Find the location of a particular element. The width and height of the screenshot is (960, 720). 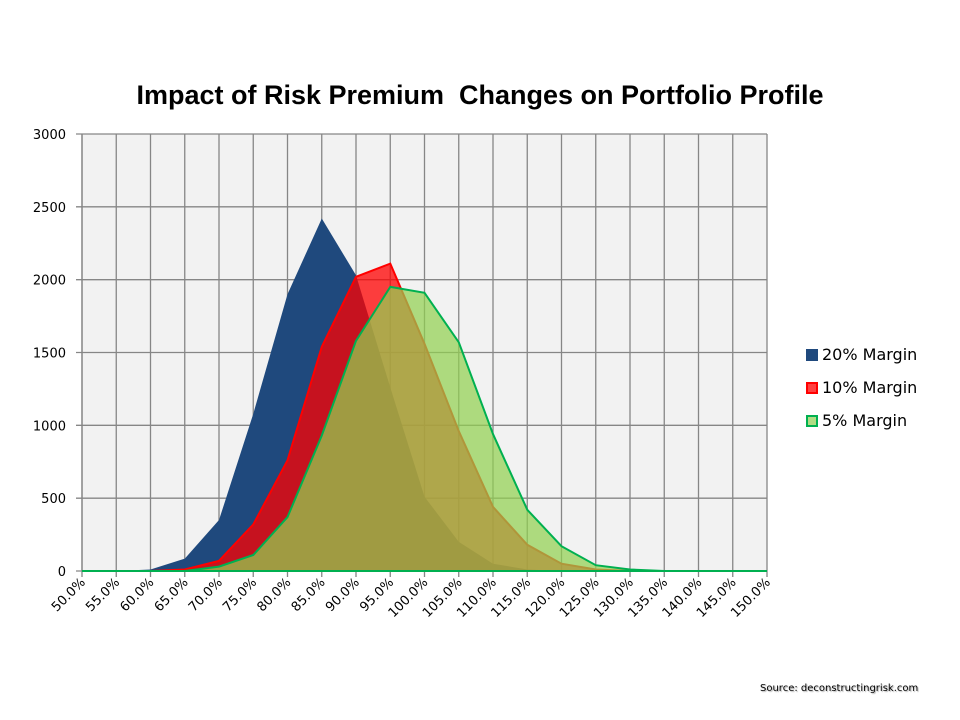

x-tick-label: 75.0% is located at coordinates (240, 595).